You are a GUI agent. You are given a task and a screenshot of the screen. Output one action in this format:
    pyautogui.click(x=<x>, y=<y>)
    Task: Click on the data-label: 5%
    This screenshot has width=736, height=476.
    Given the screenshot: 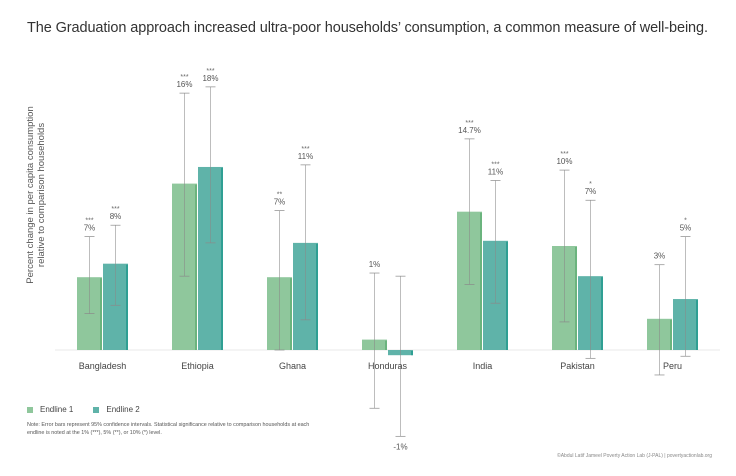 What is the action you would take?
    pyautogui.click(x=686, y=228)
    